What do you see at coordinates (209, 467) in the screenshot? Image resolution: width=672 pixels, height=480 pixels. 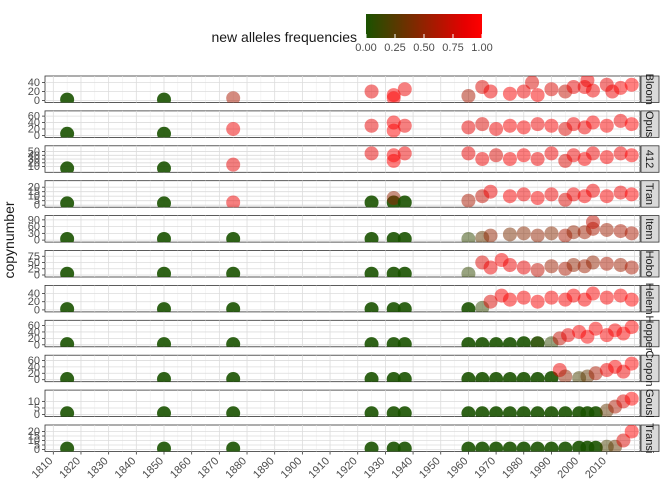 I see `x-tick-label: 1870` at bounding box center [209, 467].